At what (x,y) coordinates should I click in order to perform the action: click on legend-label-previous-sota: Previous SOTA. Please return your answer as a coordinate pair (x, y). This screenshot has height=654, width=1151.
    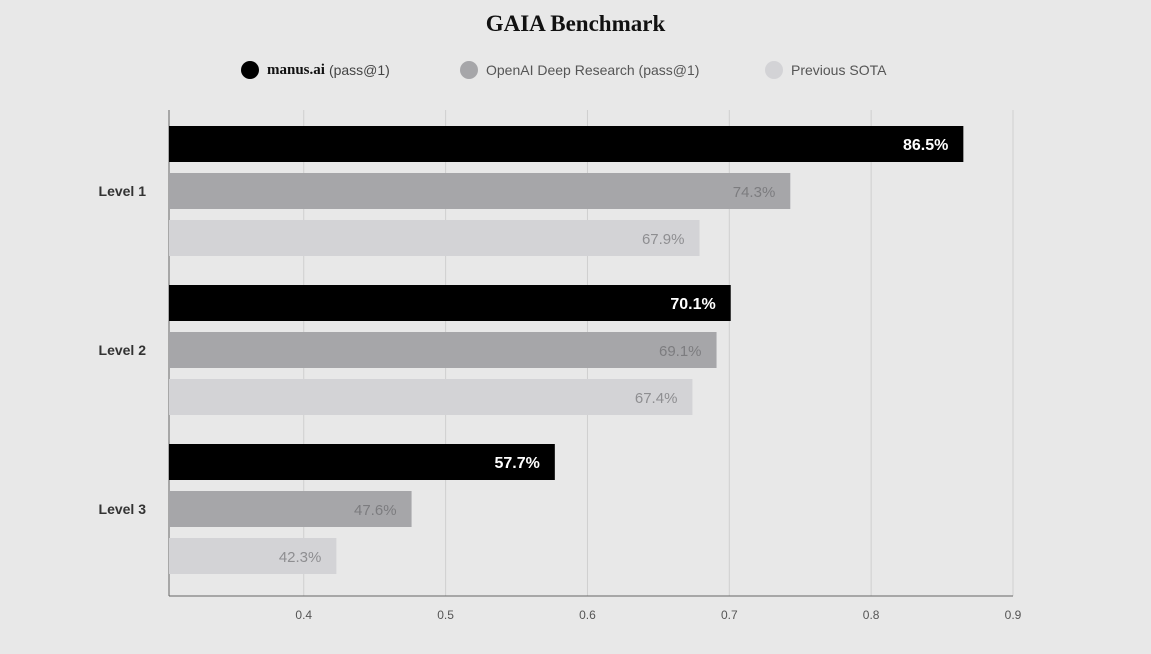
    Looking at the image, I should click on (839, 70).